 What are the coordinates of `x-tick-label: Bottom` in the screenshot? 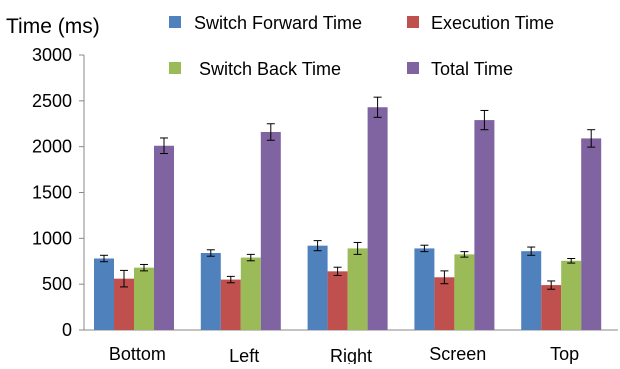 It's located at (137, 354).